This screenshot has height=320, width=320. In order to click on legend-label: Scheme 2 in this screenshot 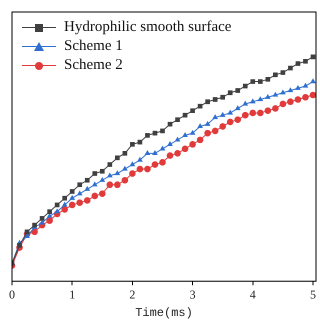, I will do `click(93, 65)`.